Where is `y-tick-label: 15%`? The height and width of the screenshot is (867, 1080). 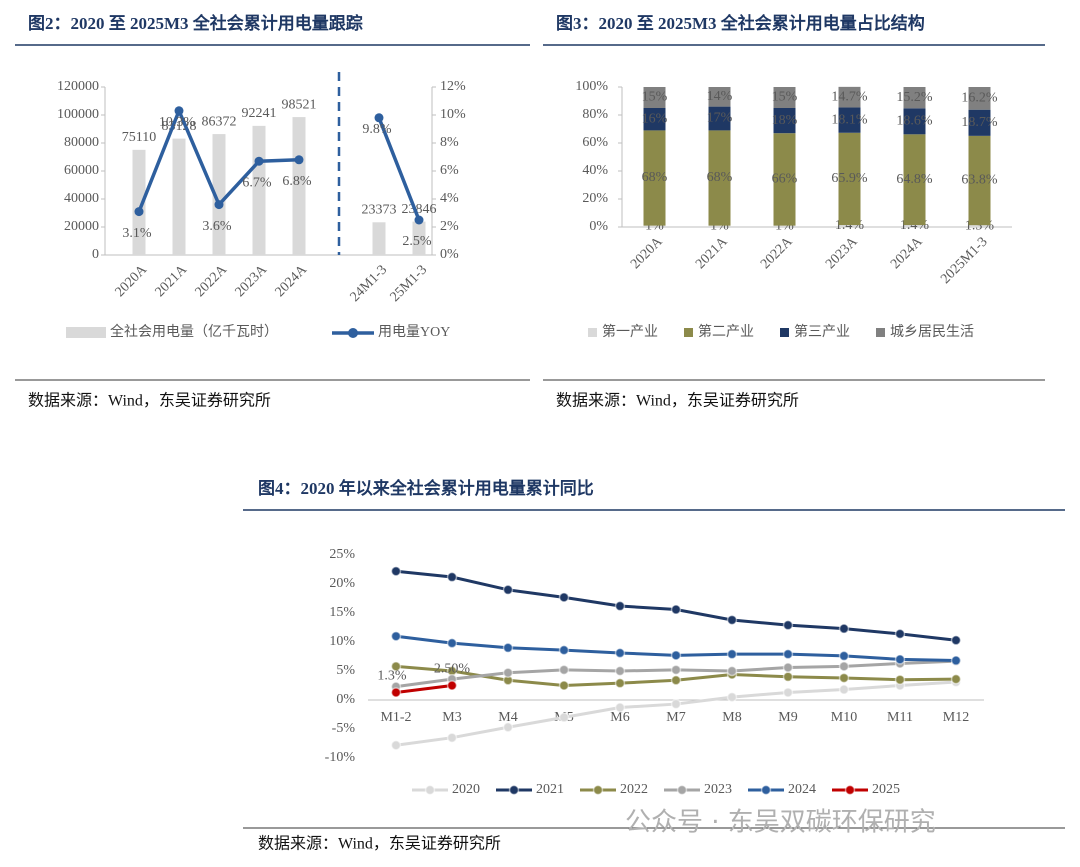
y-tick-label: 15% is located at coordinates (342, 612).